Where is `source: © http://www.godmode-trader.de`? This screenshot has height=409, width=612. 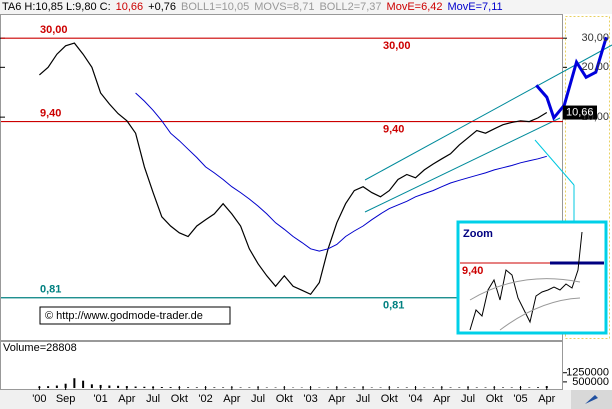 source: © http://www.godmode-trader.de is located at coordinates (124, 316).